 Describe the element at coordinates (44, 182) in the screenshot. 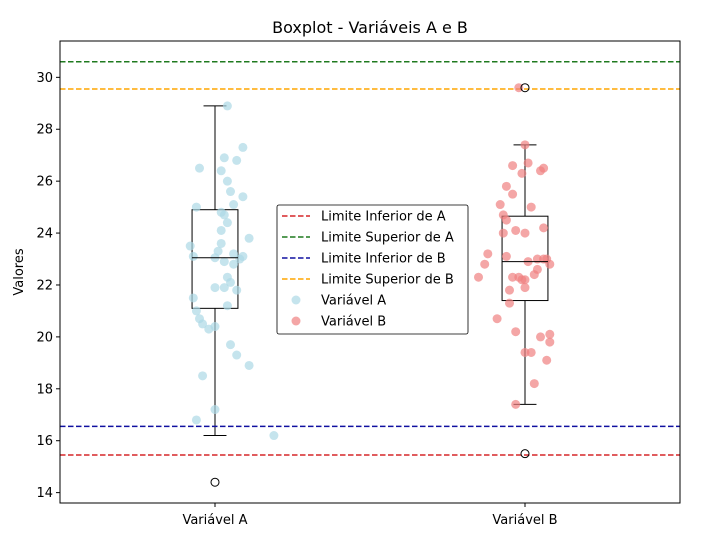

I see `y-tick-label: 26` at that location.